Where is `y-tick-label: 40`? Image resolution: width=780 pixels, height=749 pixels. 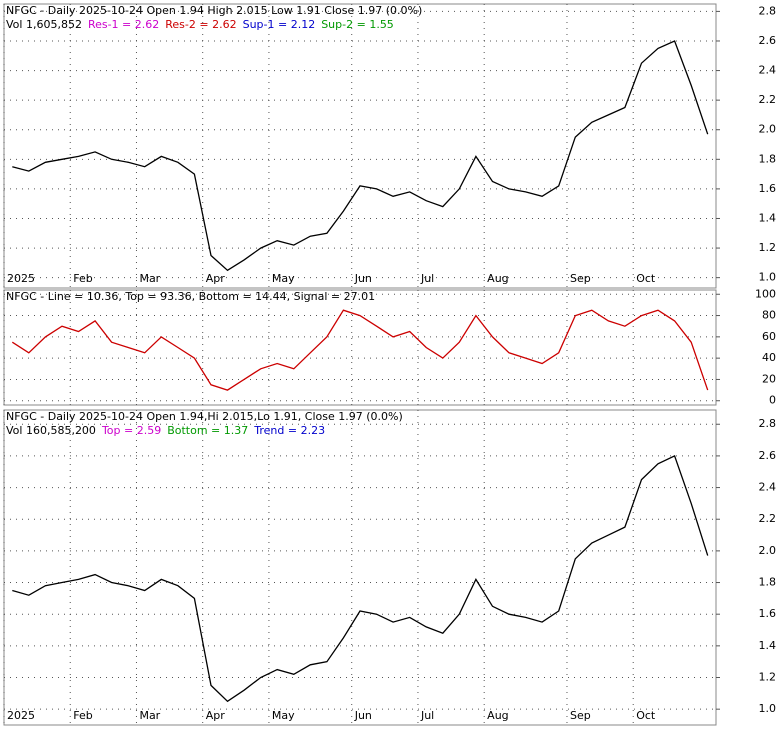
y-tick-label: 40 is located at coordinates (769, 357).